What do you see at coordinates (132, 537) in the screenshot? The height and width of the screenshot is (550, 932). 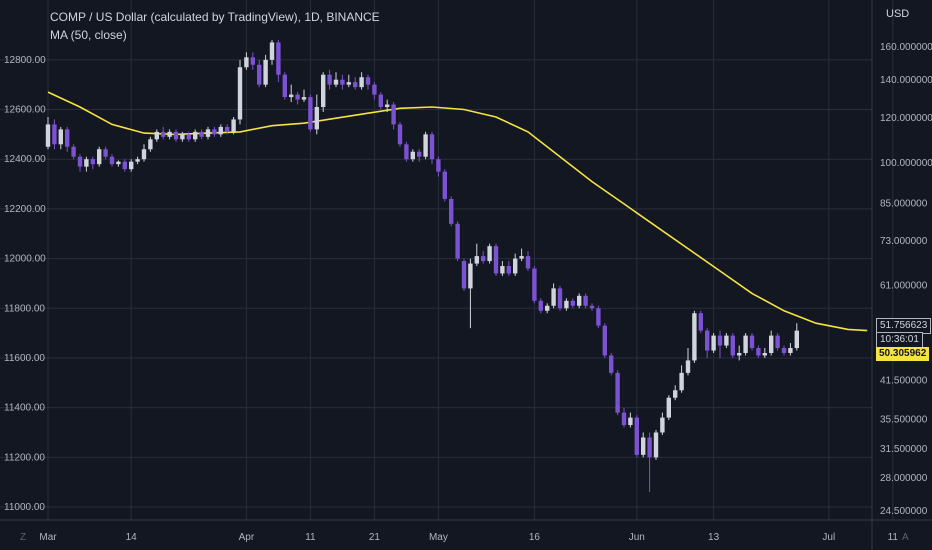 I see `x-axis-tick-label: 14` at bounding box center [132, 537].